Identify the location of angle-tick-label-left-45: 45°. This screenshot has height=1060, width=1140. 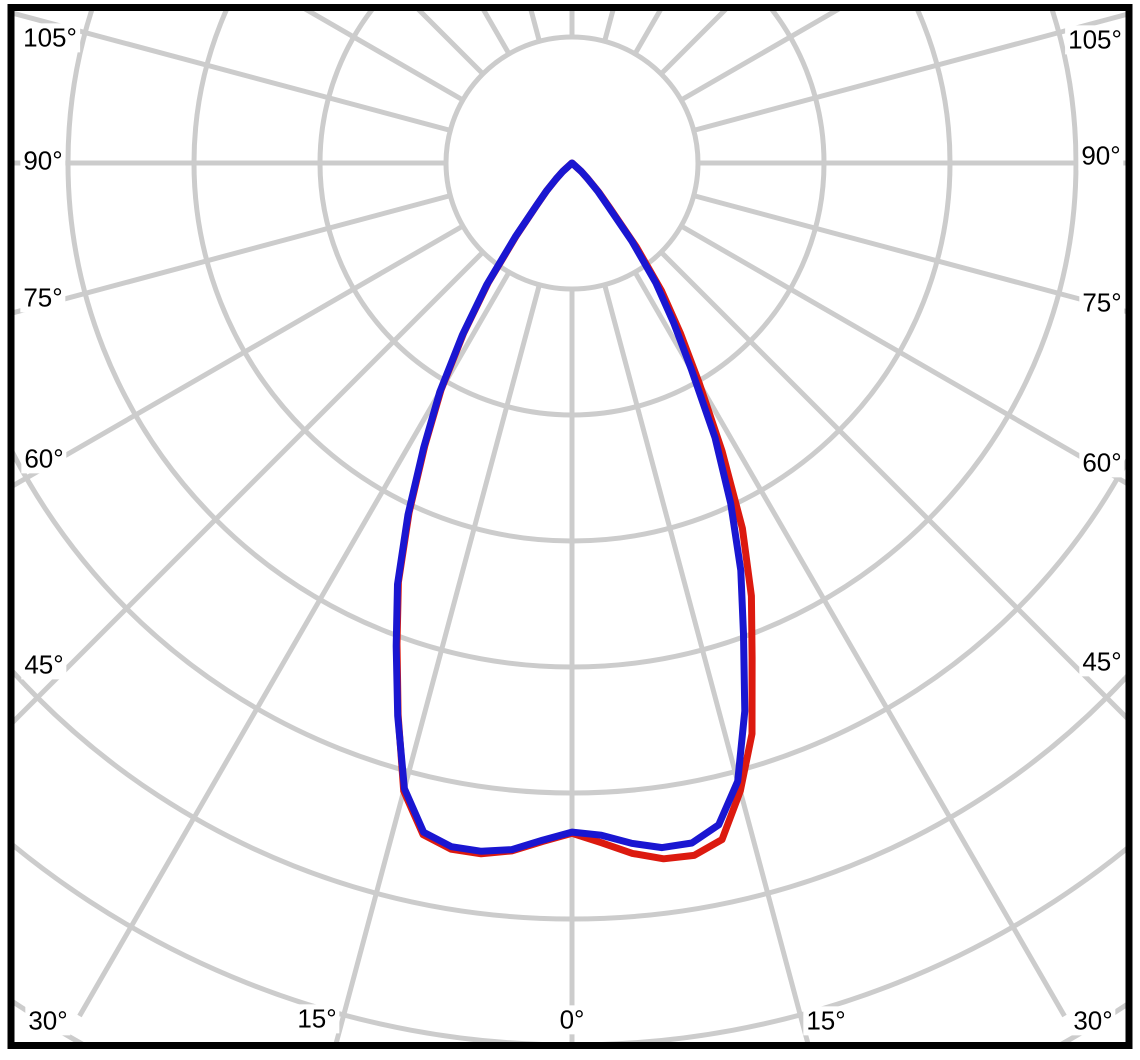
(44, 665).